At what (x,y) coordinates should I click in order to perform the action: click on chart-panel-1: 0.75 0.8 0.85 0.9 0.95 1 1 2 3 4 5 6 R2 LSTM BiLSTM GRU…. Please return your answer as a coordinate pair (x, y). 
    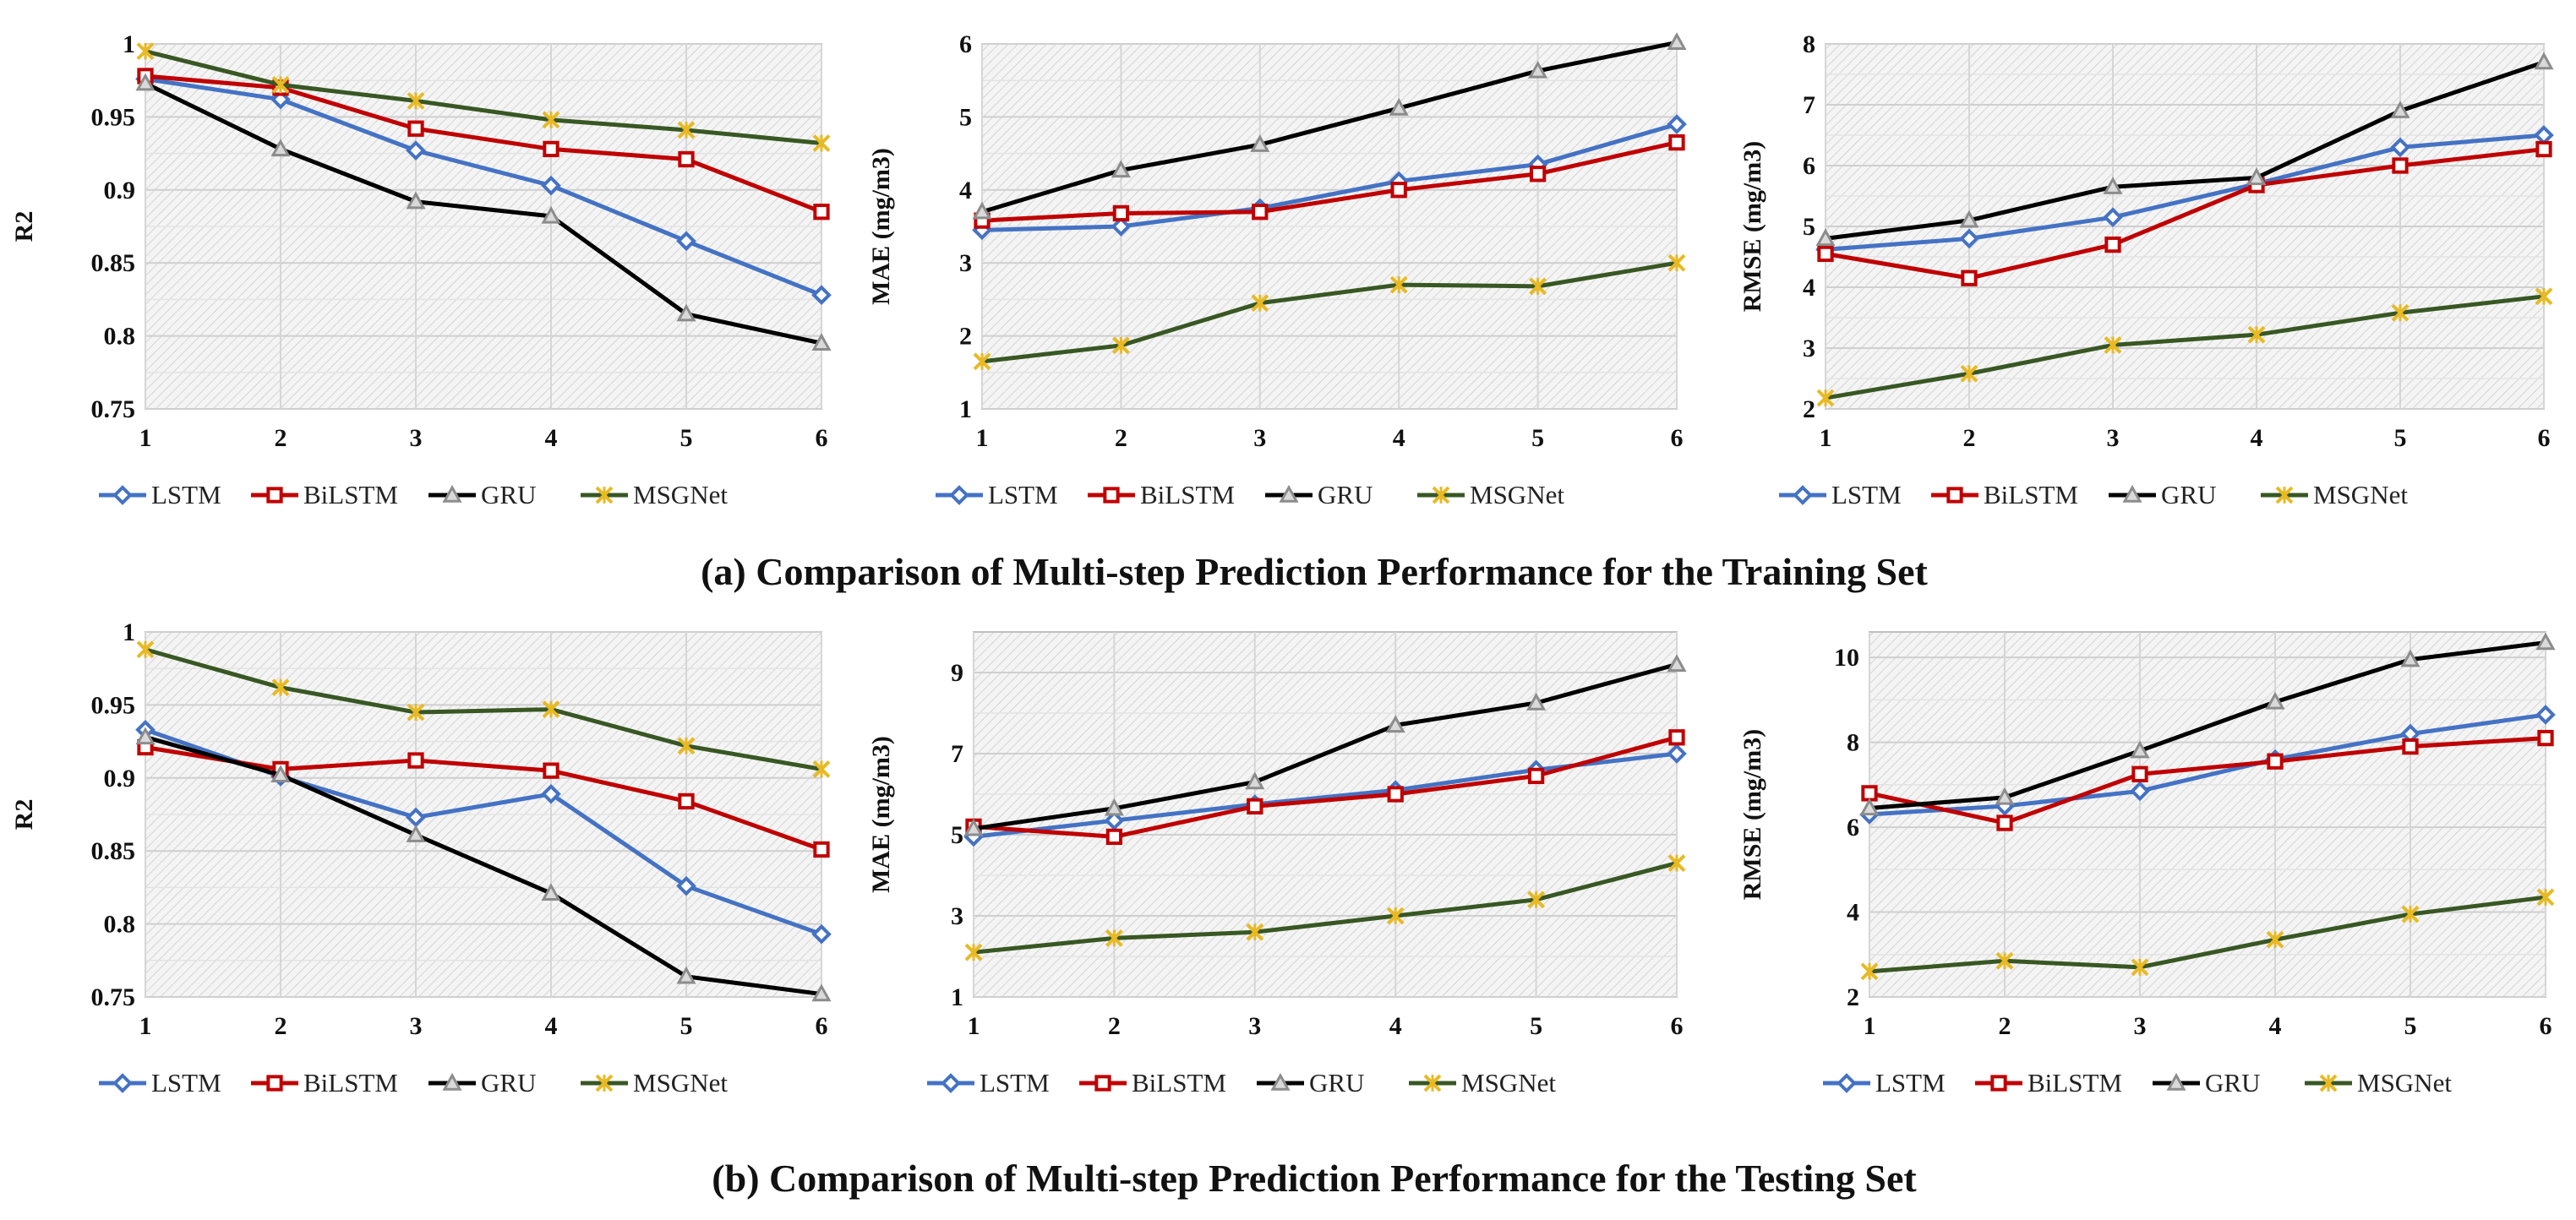
    Looking at the image, I should click on (421, 269).